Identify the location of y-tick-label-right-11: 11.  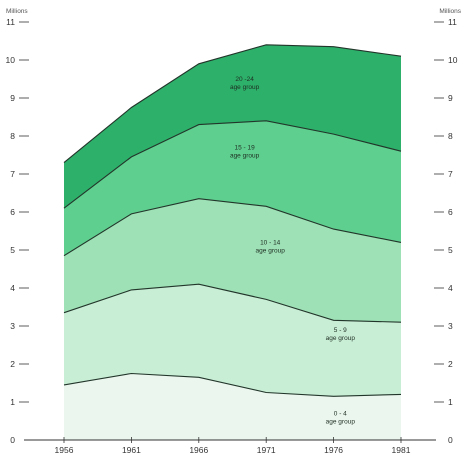
(452, 22).